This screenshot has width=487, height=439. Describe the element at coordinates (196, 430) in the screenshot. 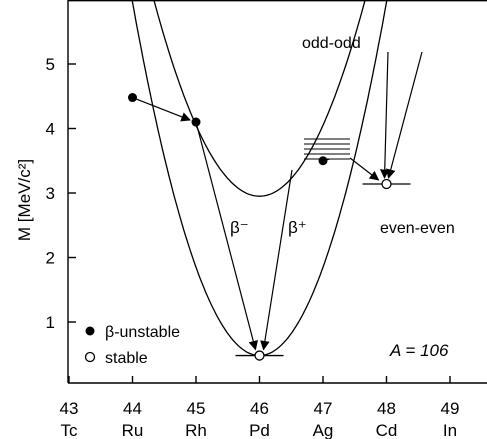

I see `x-tick-label-element: Rh` at that location.